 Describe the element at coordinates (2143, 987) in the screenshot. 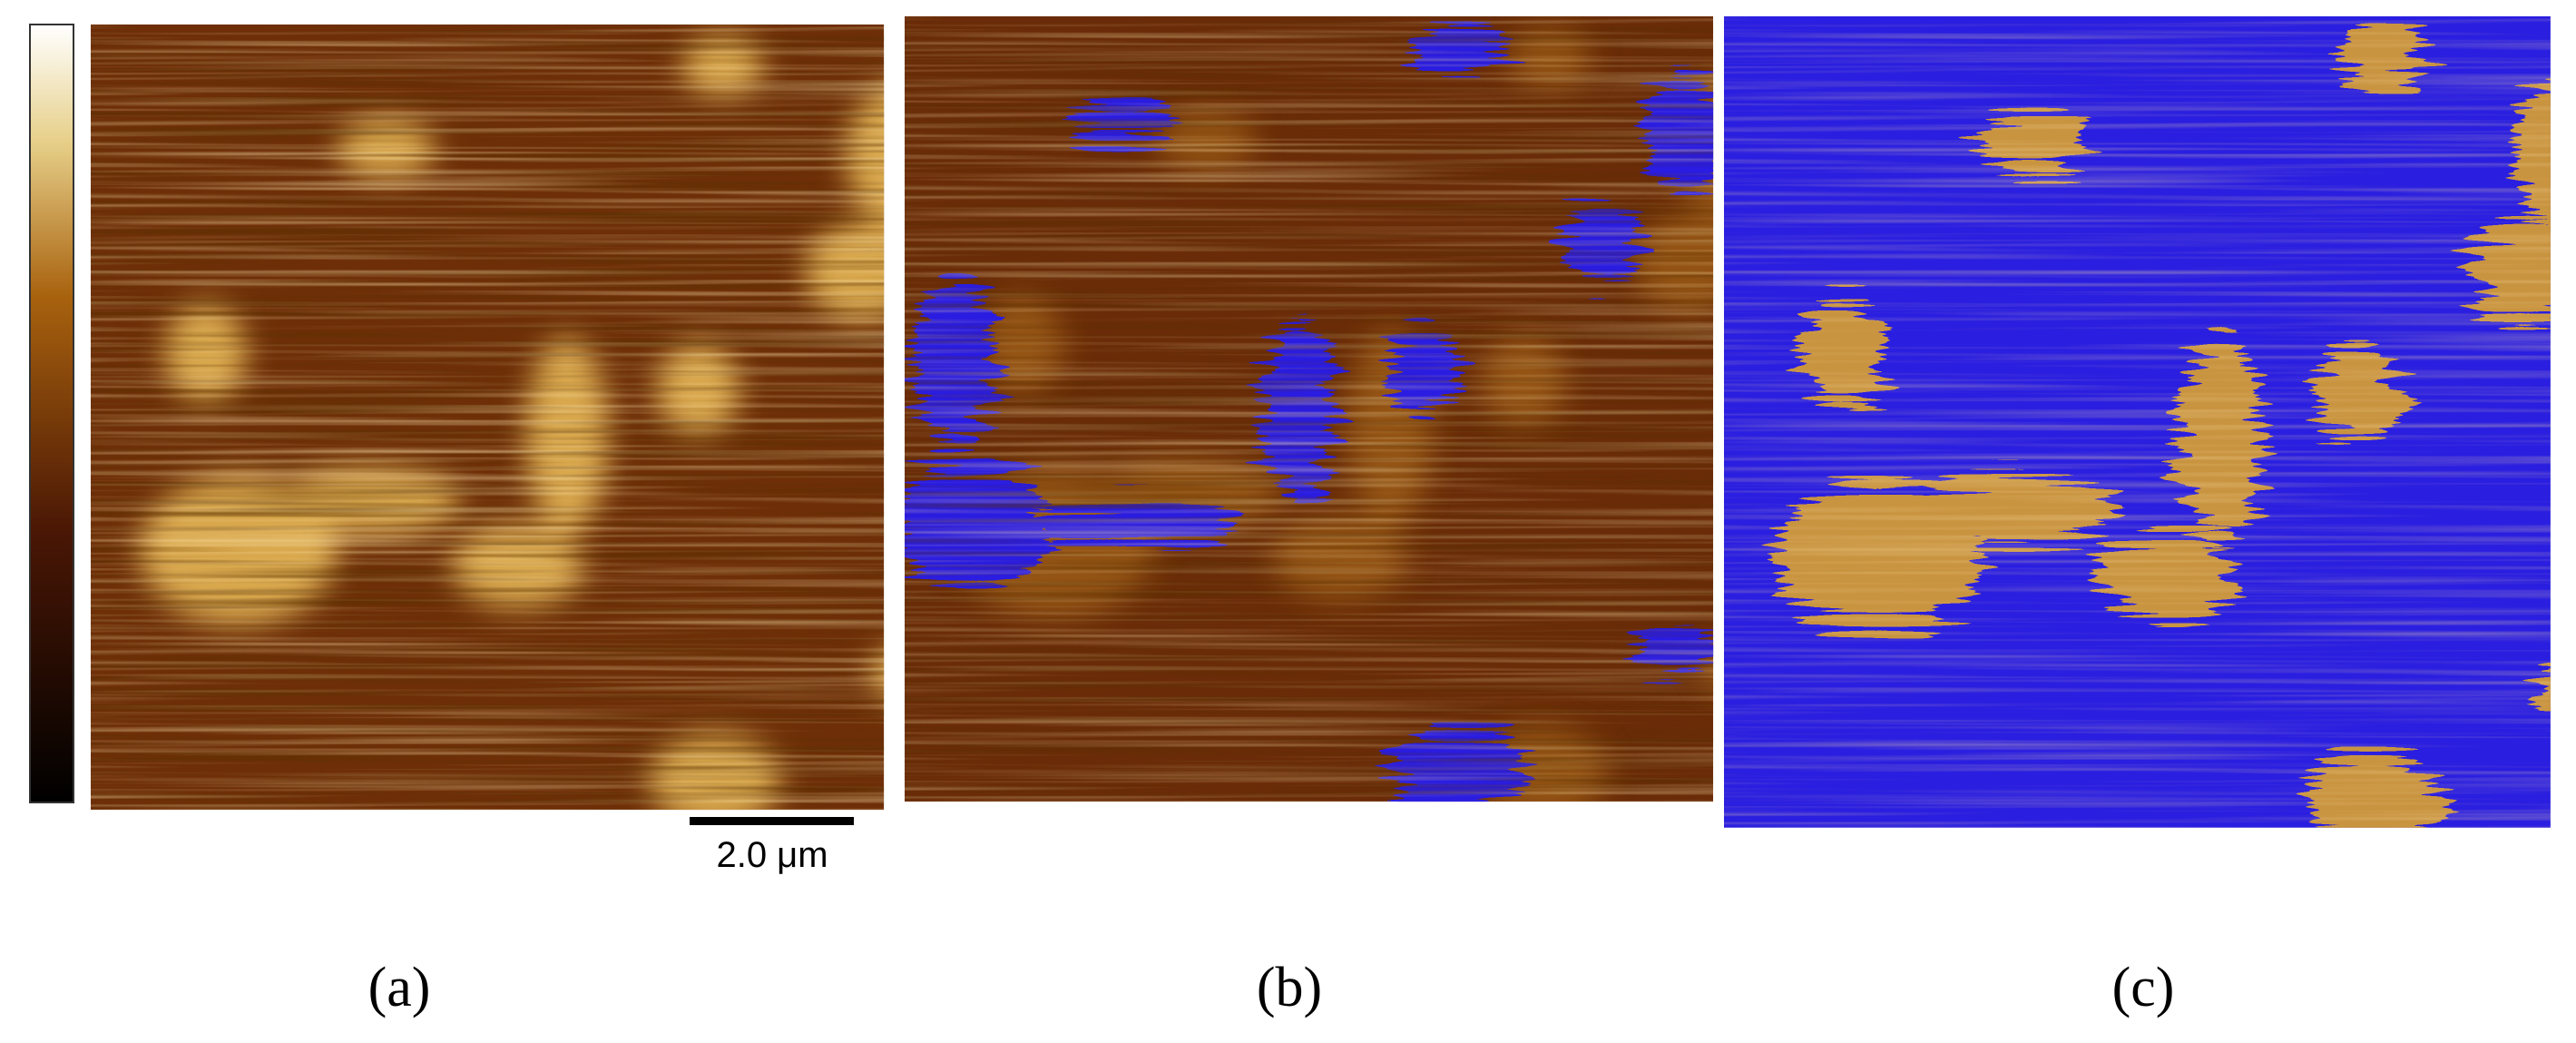

I see `panel-label: (c)` at that location.